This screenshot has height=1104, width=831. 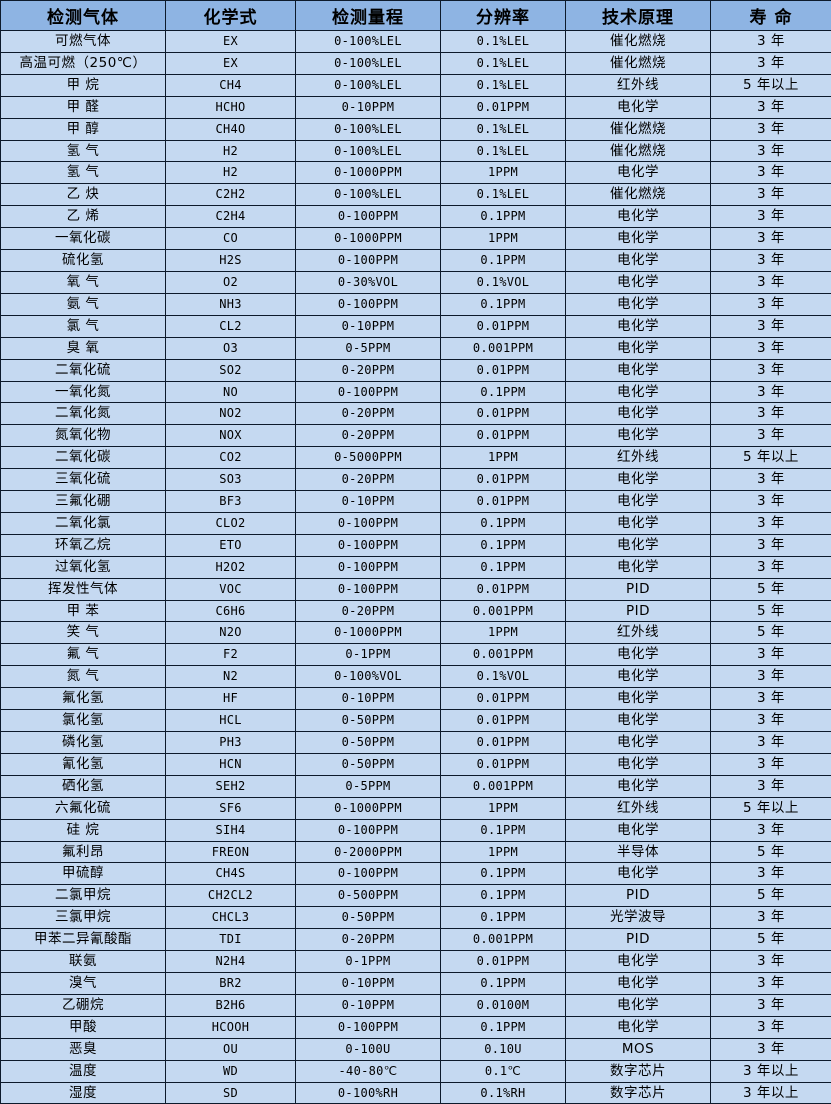 What do you see at coordinates (231, 1071) in the screenshot?
I see `cell-formula: WD` at bounding box center [231, 1071].